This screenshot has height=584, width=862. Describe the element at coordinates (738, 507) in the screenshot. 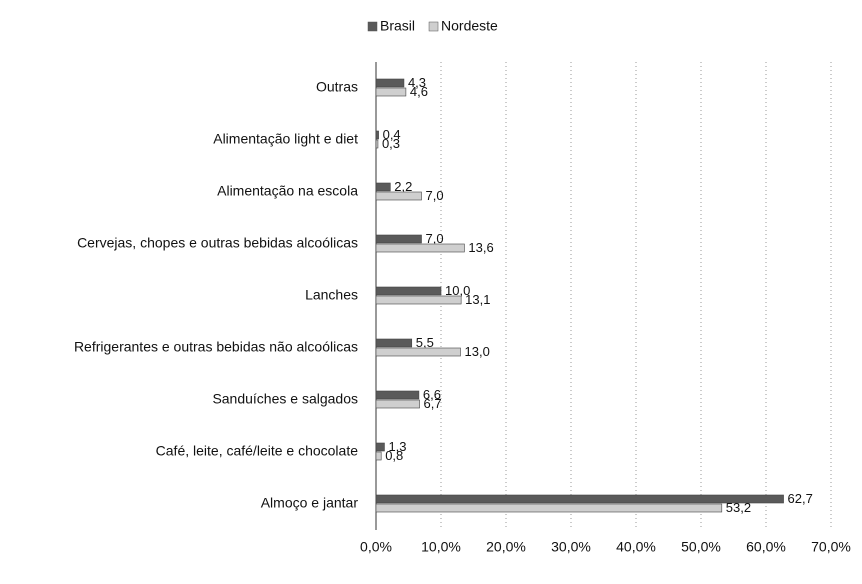

I see `value-label: 53,2` at that location.